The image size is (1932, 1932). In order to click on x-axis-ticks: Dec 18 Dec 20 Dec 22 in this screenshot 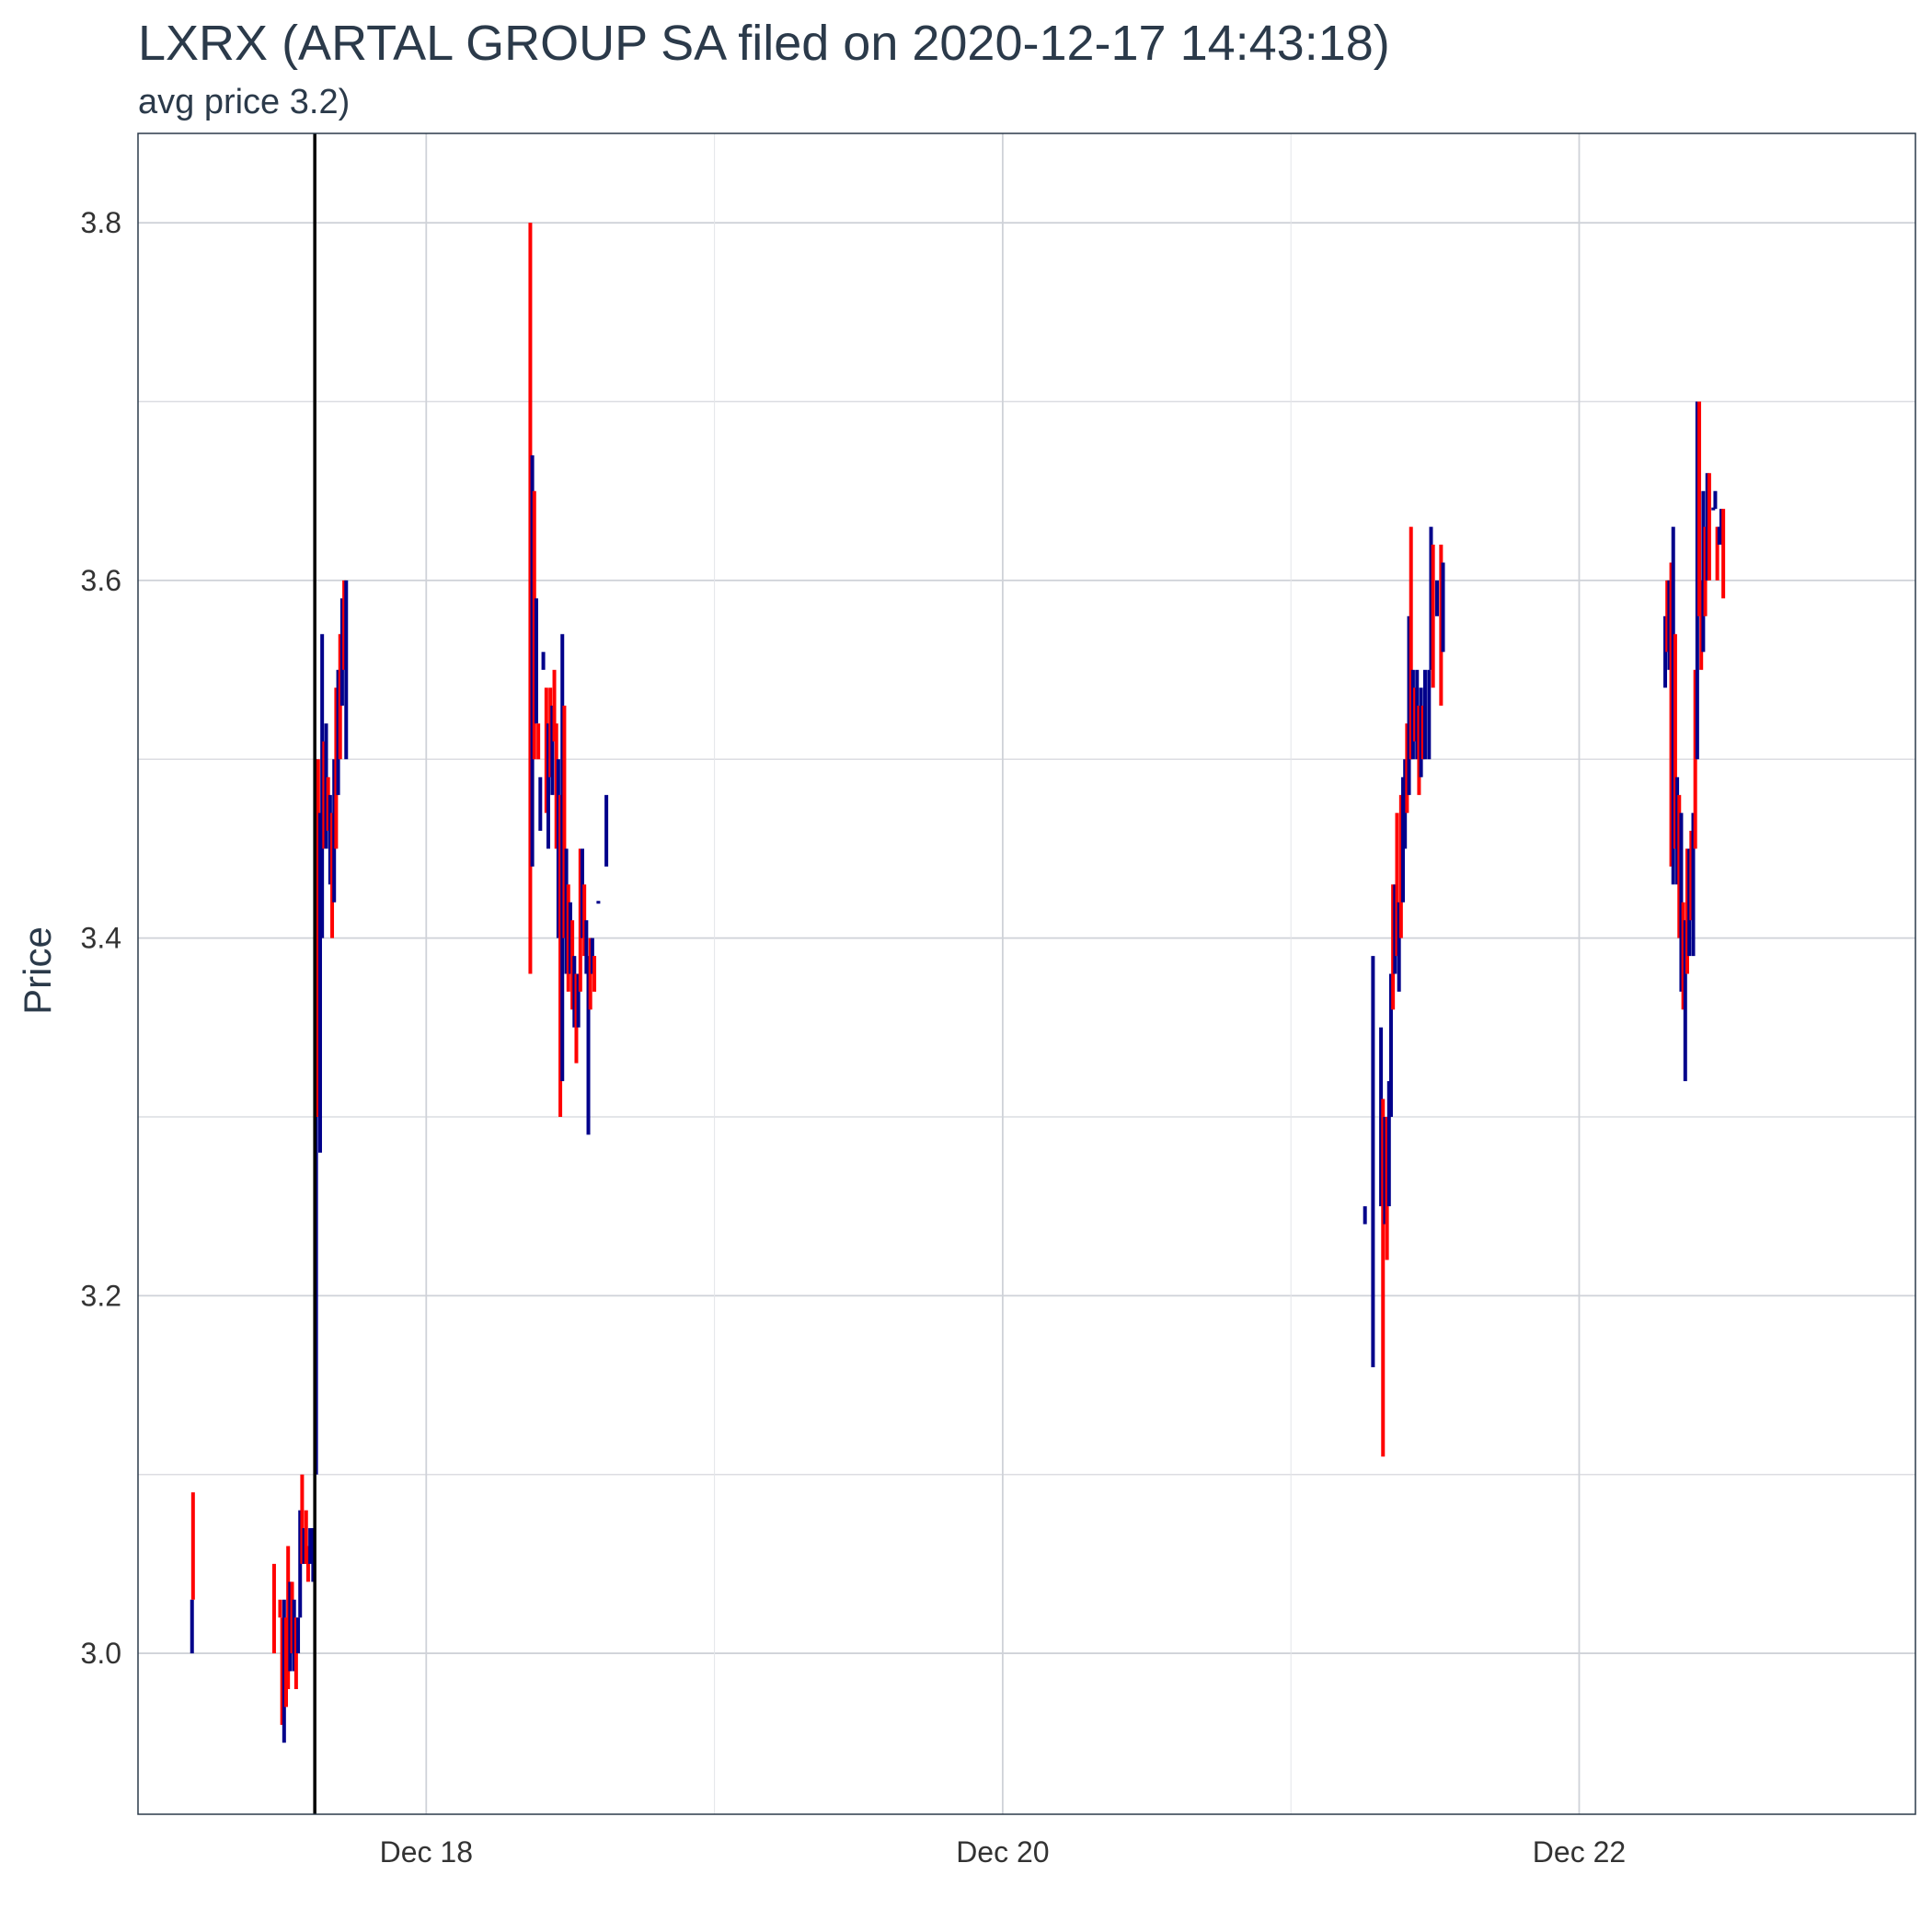, I will do `click(1003, 1852)`.